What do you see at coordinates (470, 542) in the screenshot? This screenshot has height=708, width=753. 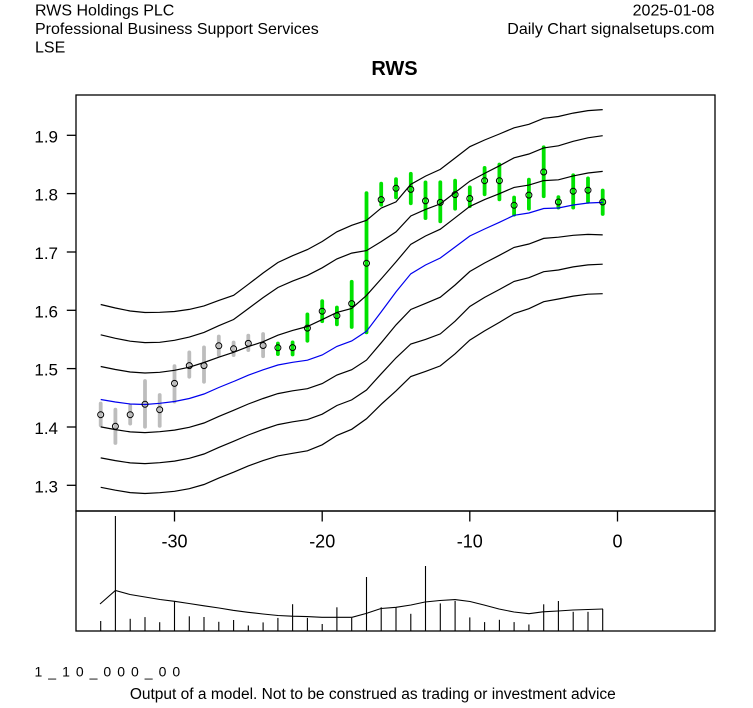 I see `svg-text: -10` at bounding box center [470, 542].